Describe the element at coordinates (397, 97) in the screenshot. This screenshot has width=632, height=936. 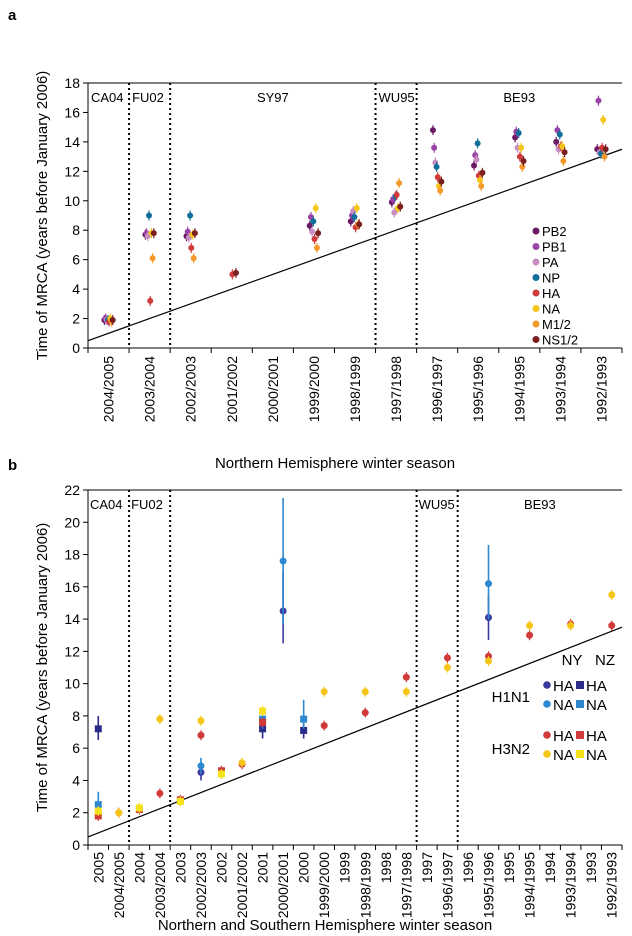
I see `pa-region-label-wu95: WU95` at that location.